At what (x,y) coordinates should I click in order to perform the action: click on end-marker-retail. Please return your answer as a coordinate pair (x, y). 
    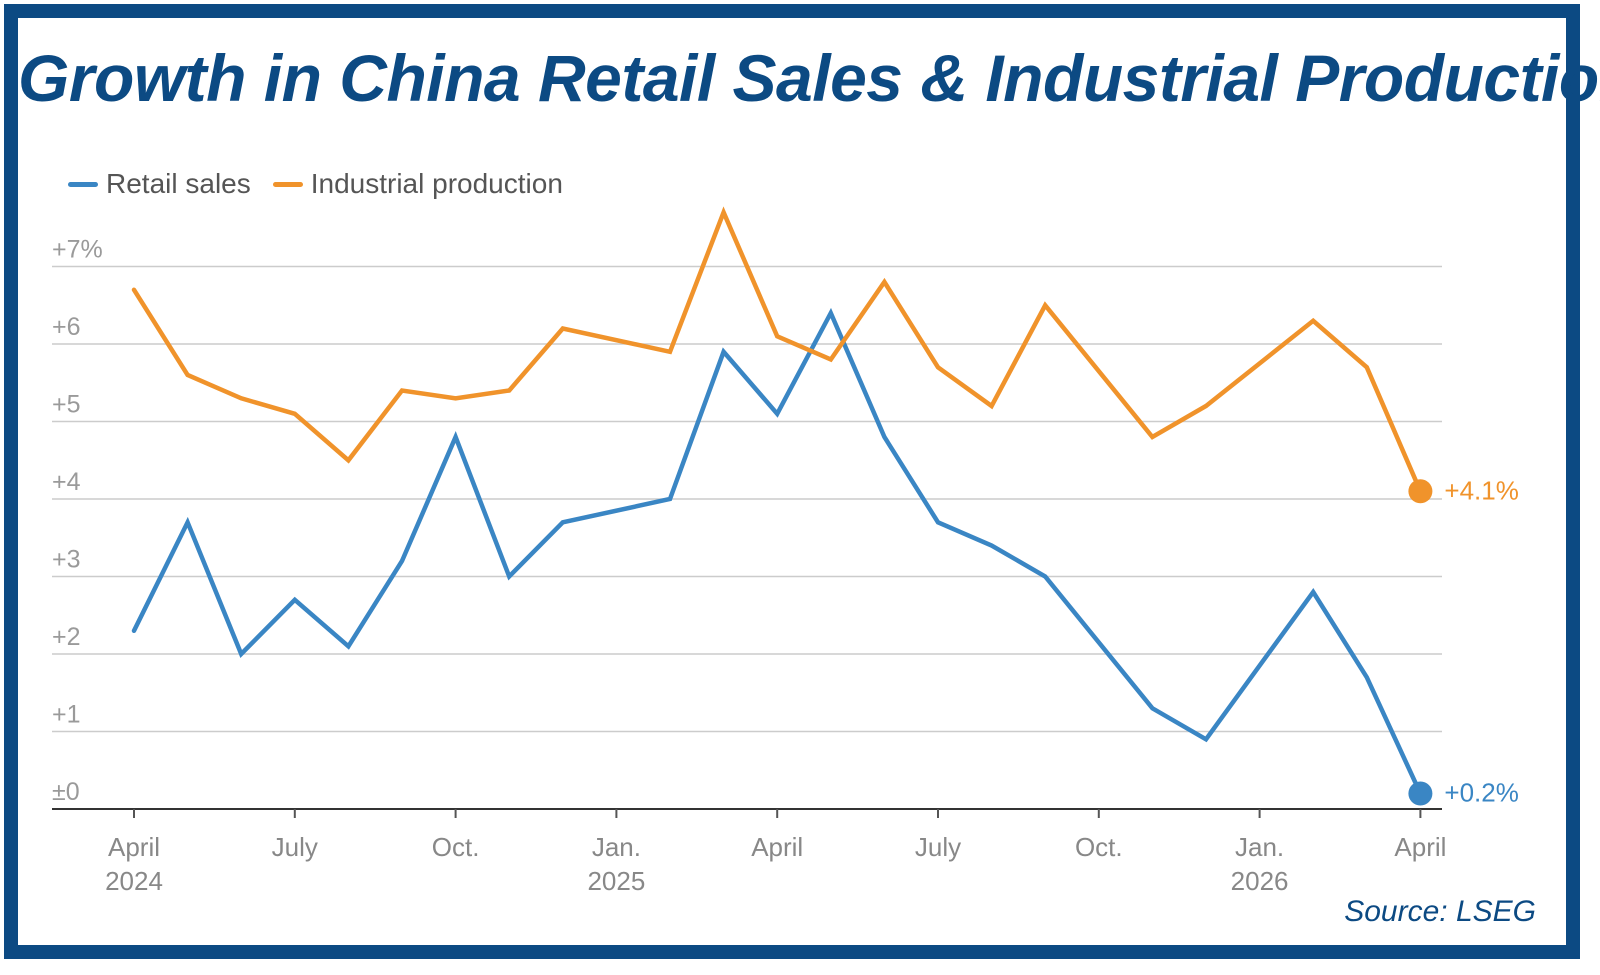
    Looking at the image, I should click on (1420, 793).